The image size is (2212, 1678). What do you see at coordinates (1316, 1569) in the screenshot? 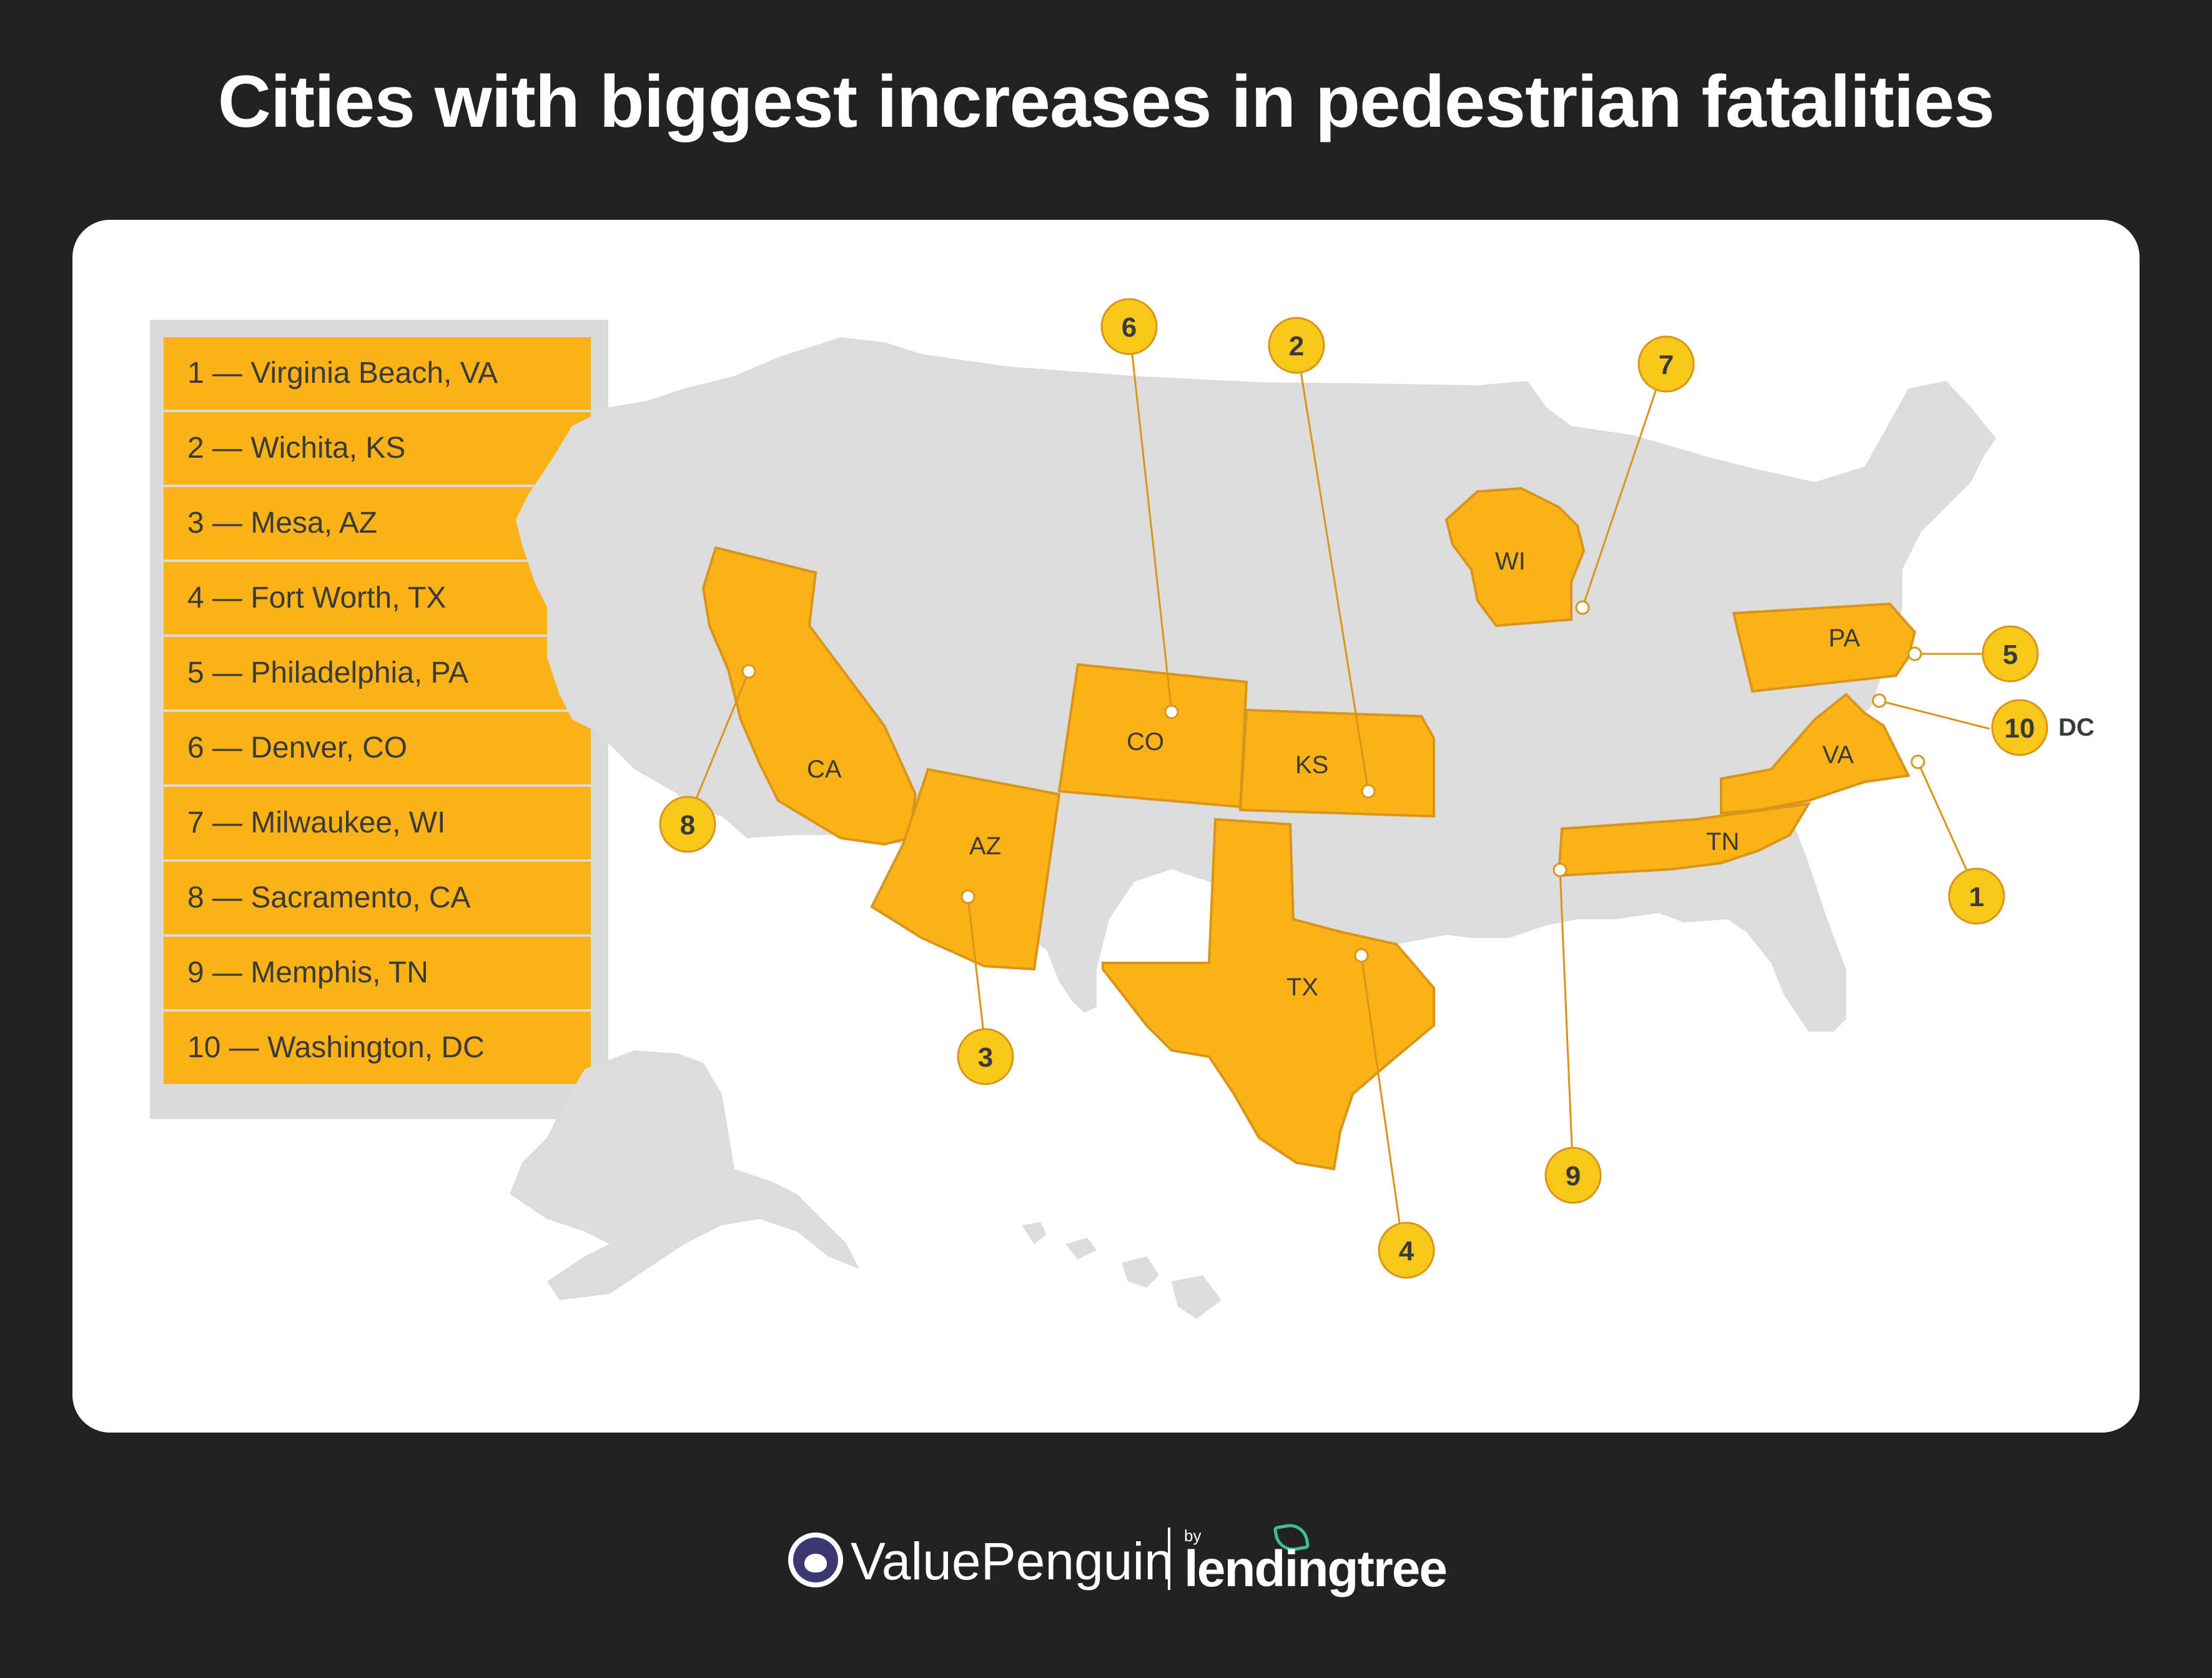
I see `lendingtree-logo-text: lendingtree` at bounding box center [1316, 1569].